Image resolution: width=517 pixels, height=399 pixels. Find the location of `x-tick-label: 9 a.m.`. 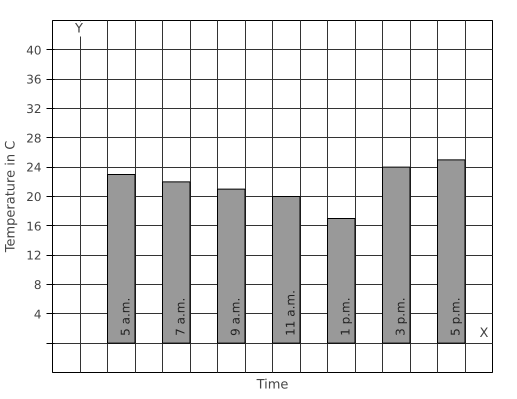

x-tick-label: 9 a.m. is located at coordinates (235, 317).